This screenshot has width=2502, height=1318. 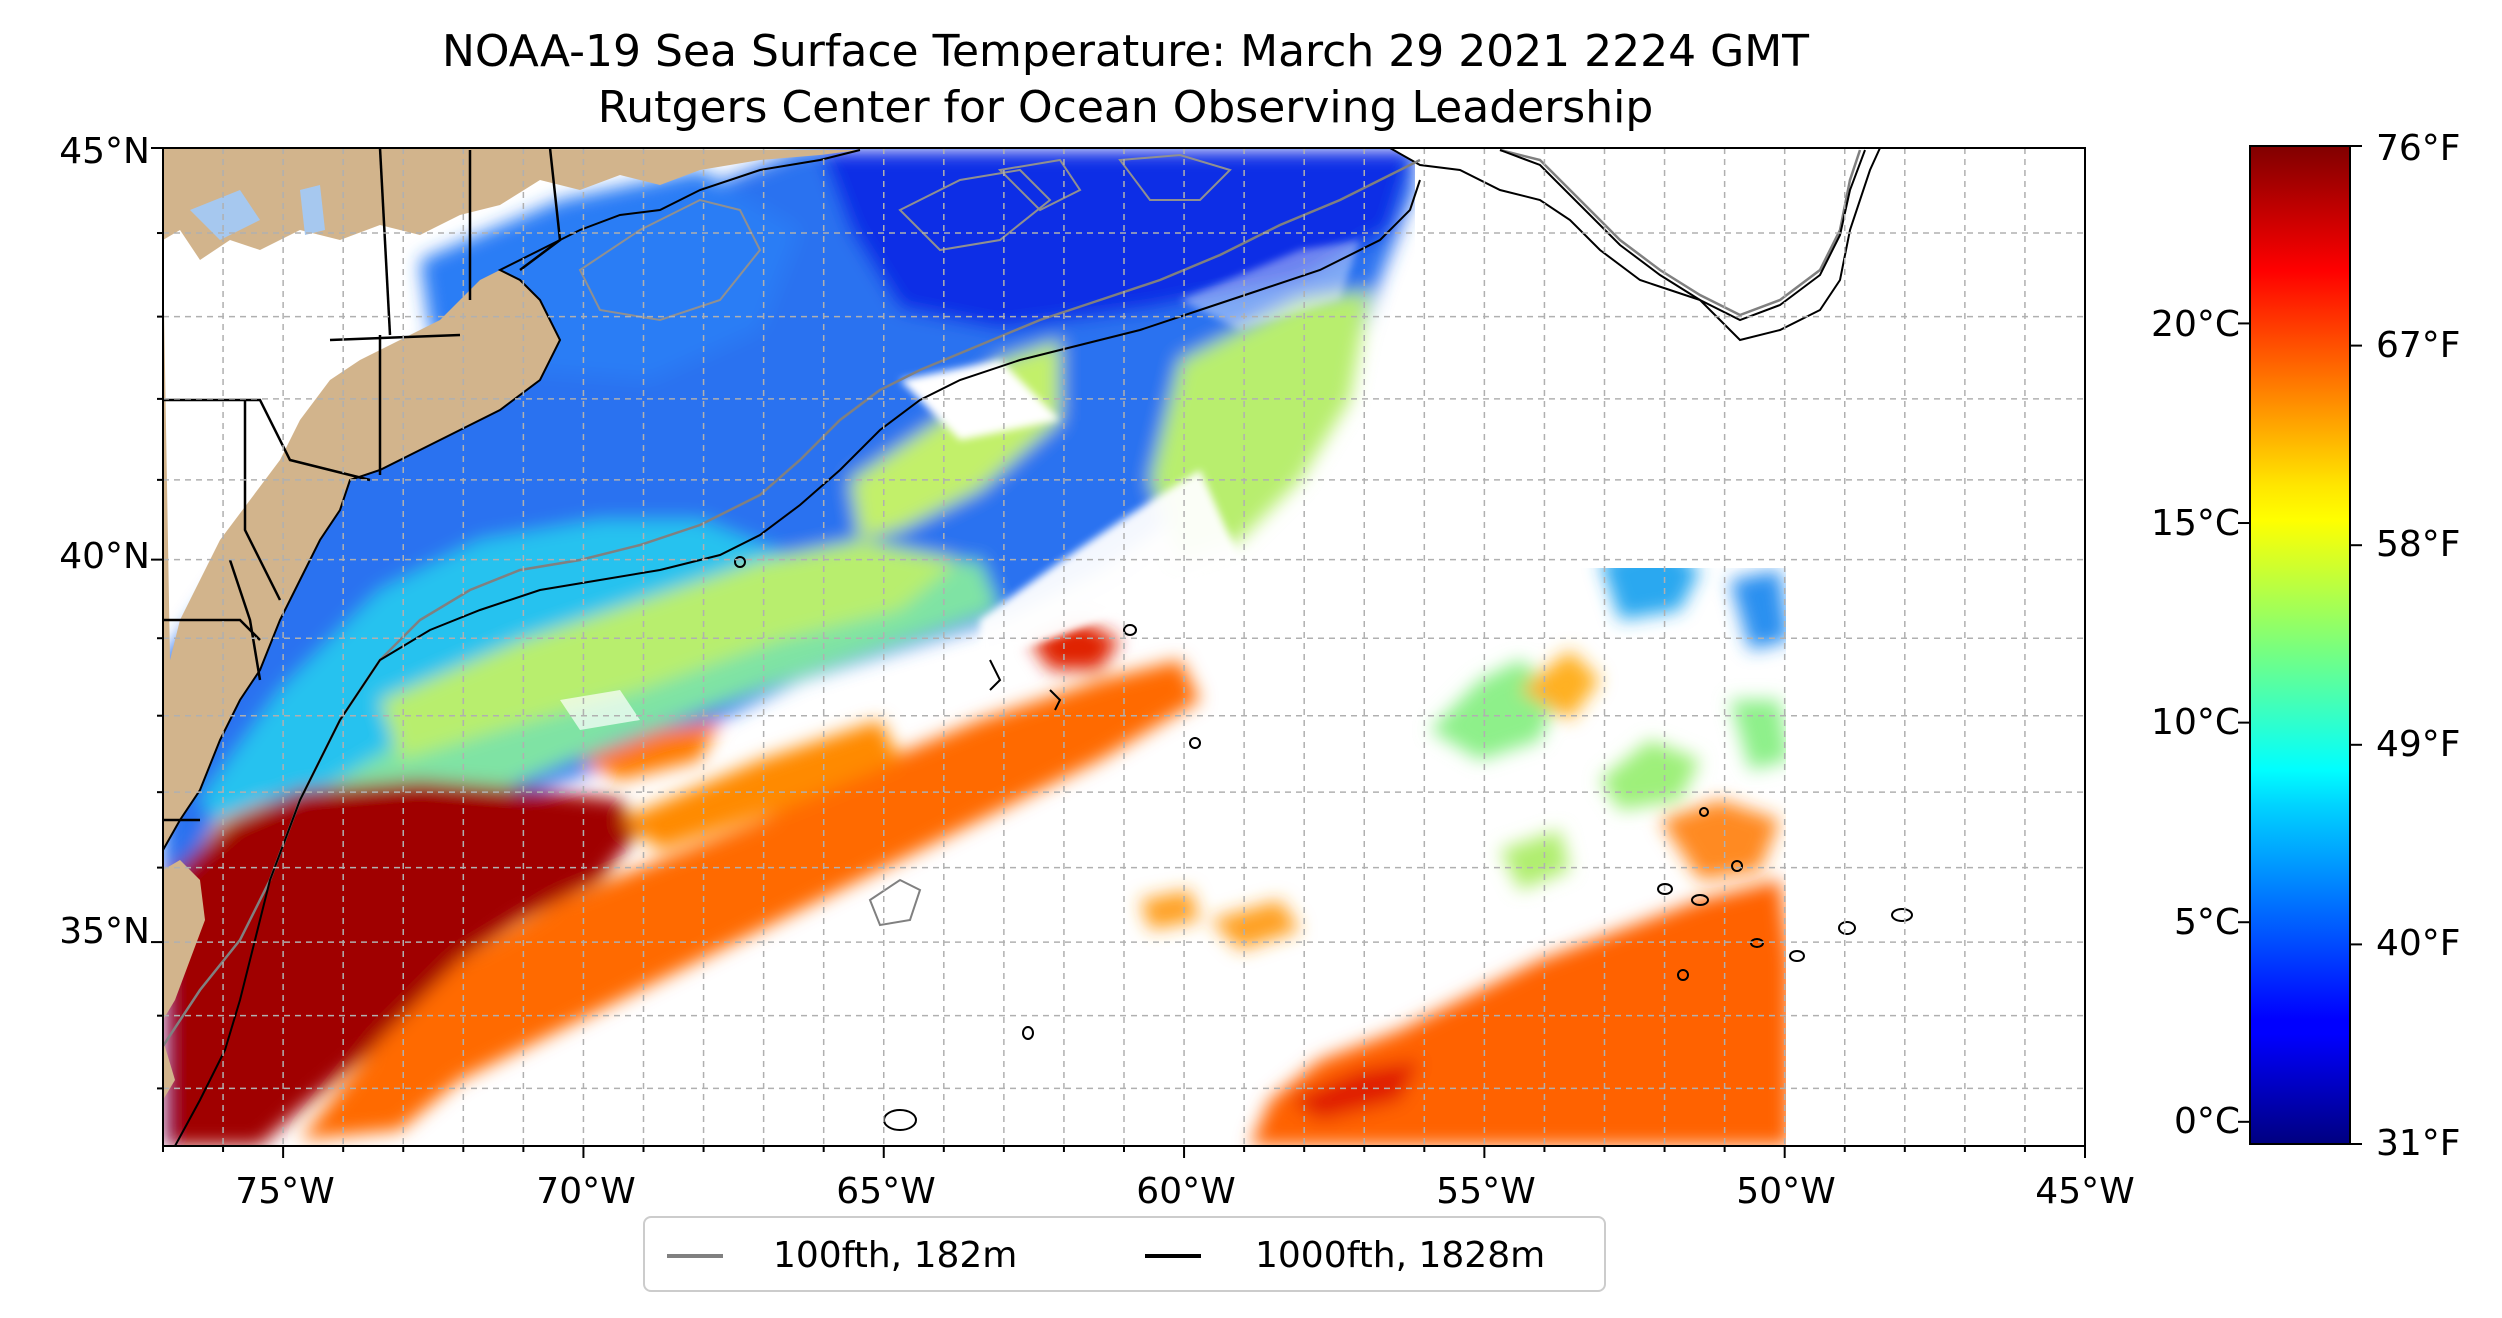 What do you see at coordinates (1400, 1255) in the screenshot?
I see `legend-label-1000fth: 1000fth, 1828m` at bounding box center [1400, 1255].